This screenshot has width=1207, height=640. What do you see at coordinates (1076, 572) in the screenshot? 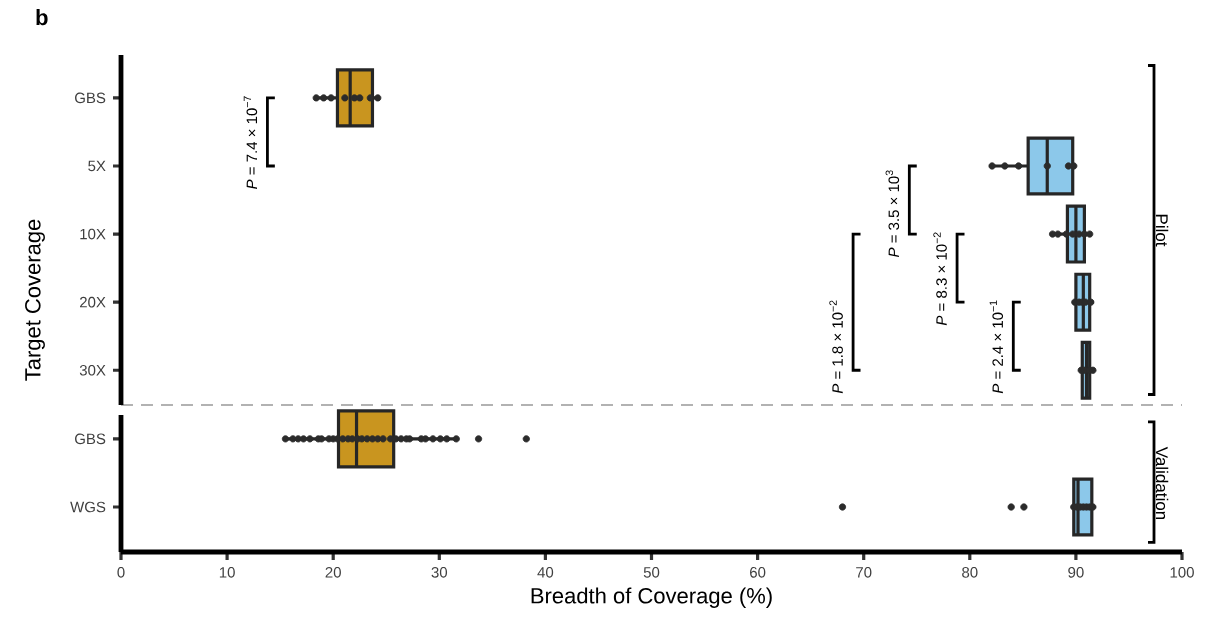
I see `x-tick-label: 90` at bounding box center [1076, 572].